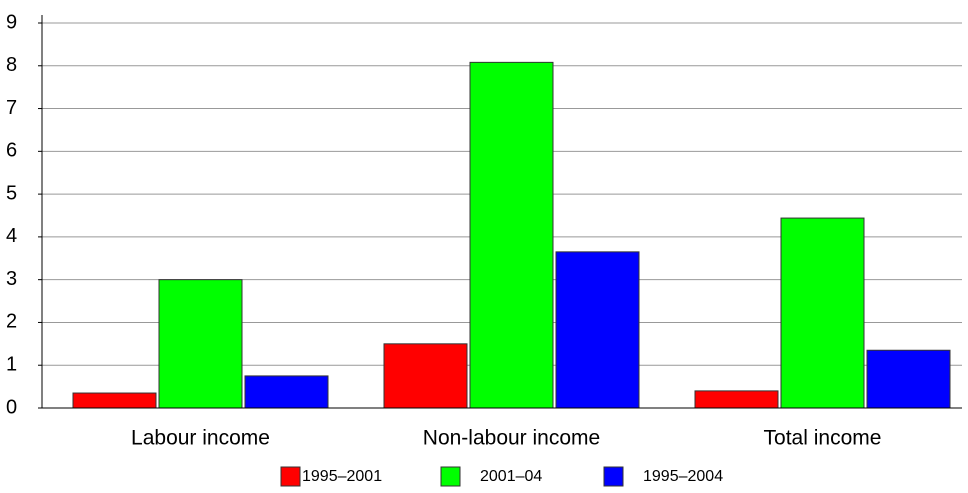 The height and width of the screenshot is (493, 968). What do you see at coordinates (11, 322) in the screenshot?
I see `y-tick-label: 2` at bounding box center [11, 322].